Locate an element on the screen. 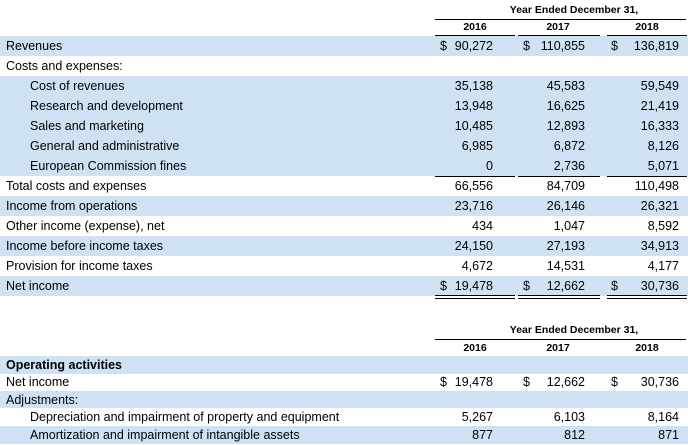 The height and width of the screenshot is (445, 688). value-2018: 5,071 is located at coordinates (663, 166).